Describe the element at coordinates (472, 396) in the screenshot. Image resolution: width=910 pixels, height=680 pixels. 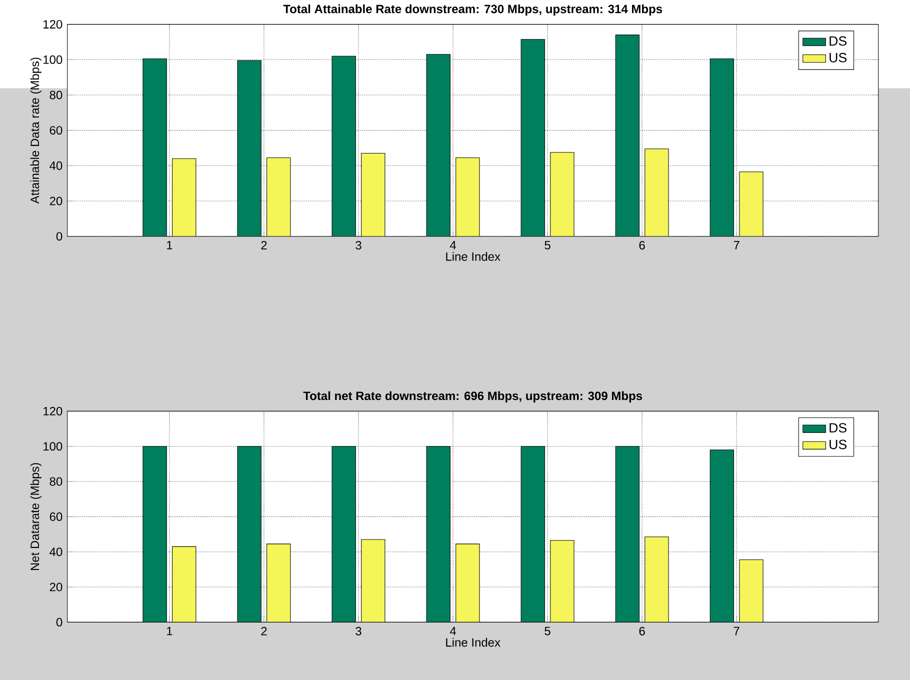
I see `chart-title: Total net Rate downstream: 696 Mbps, upstream: 309 Mbps` at that location.